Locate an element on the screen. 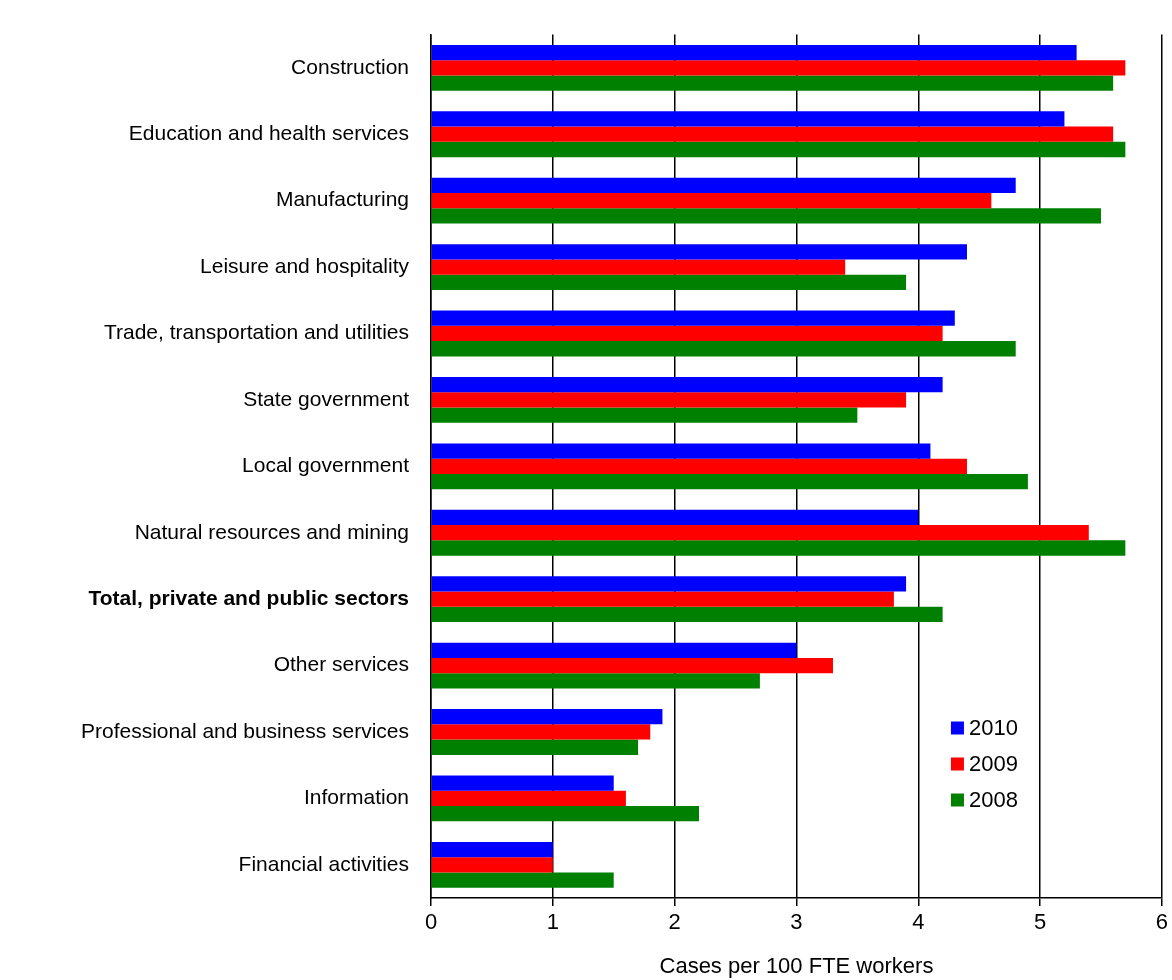 The image size is (1172, 980). y-tick-label: Local government is located at coordinates (326, 465).